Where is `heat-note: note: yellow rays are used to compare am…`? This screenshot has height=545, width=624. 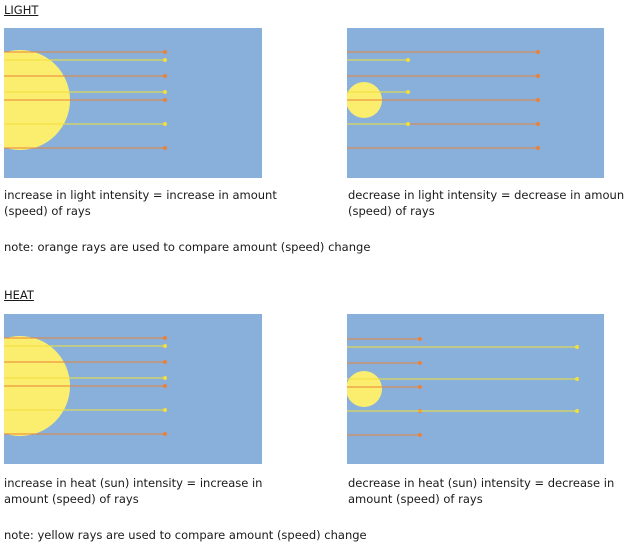 heat-note: note: yellow rays are used to compare am… is located at coordinates (185, 535).